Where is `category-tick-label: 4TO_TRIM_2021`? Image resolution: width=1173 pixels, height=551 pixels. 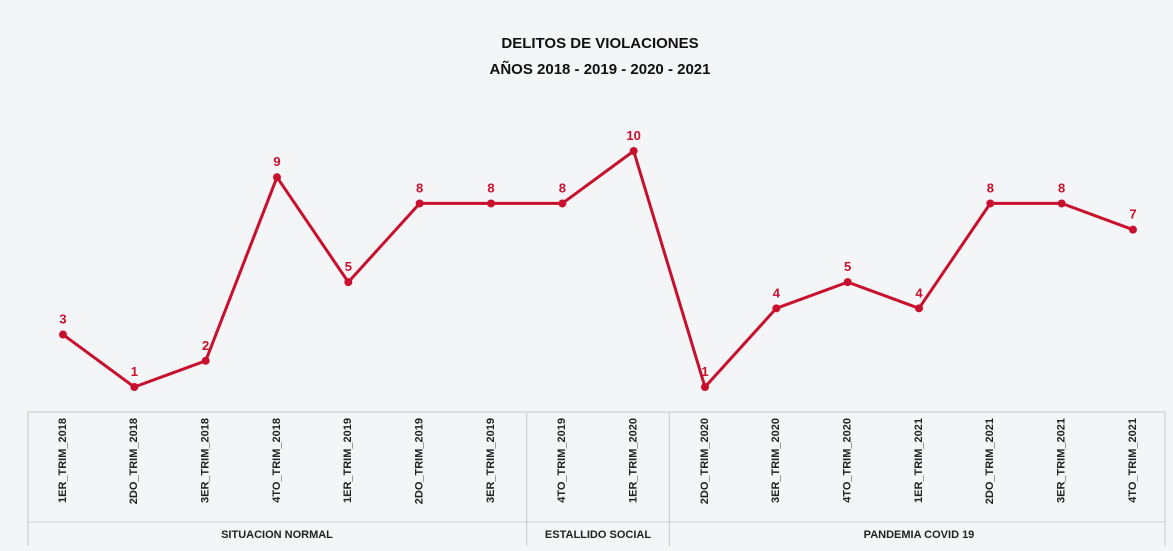 category-tick-label: 4TO_TRIM_2021 is located at coordinates (1133, 460).